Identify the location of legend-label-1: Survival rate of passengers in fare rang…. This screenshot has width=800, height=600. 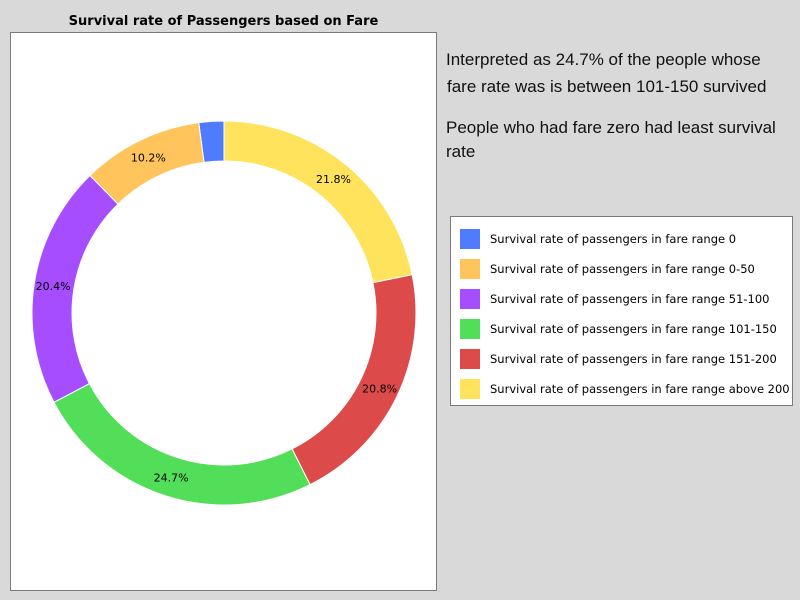
(622, 269).